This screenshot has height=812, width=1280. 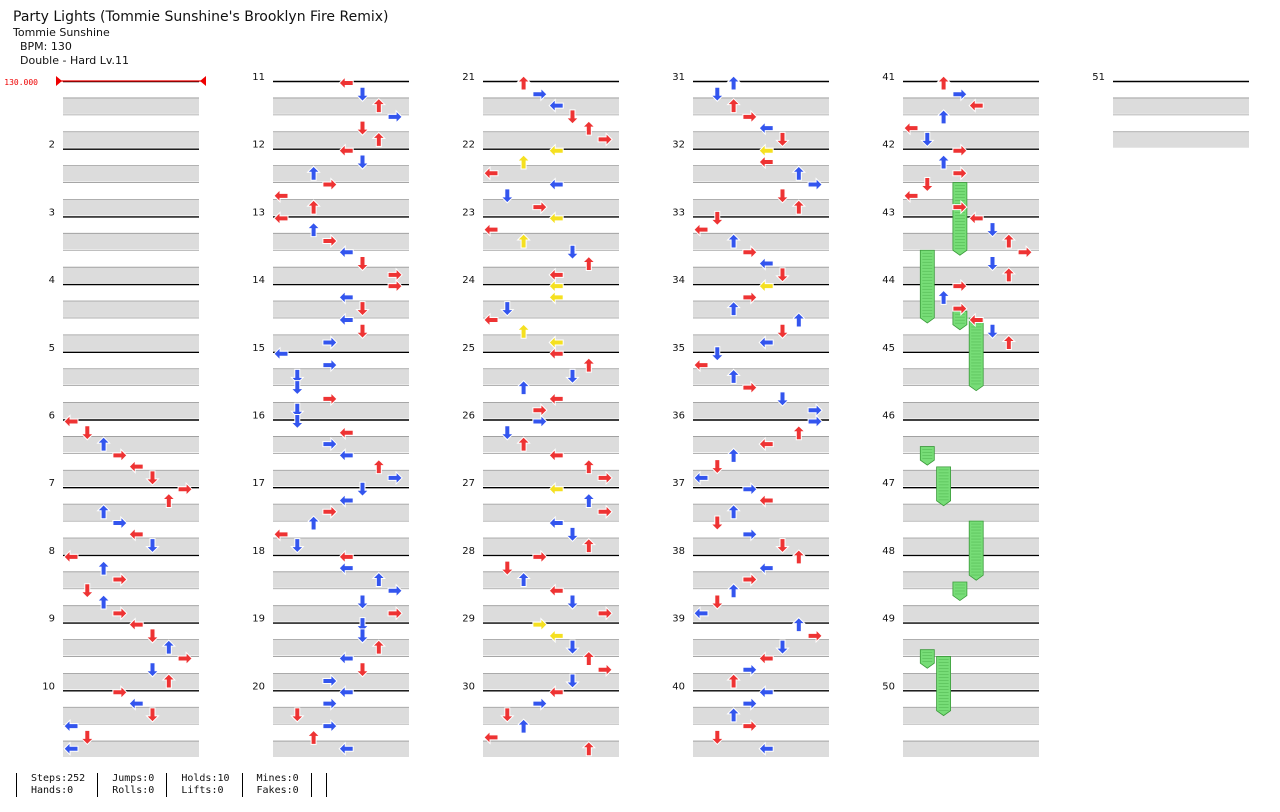 What do you see at coordinates (888, 619) in the screenshot?
I see `measure-number: 49` at bounding box center [888, 619].